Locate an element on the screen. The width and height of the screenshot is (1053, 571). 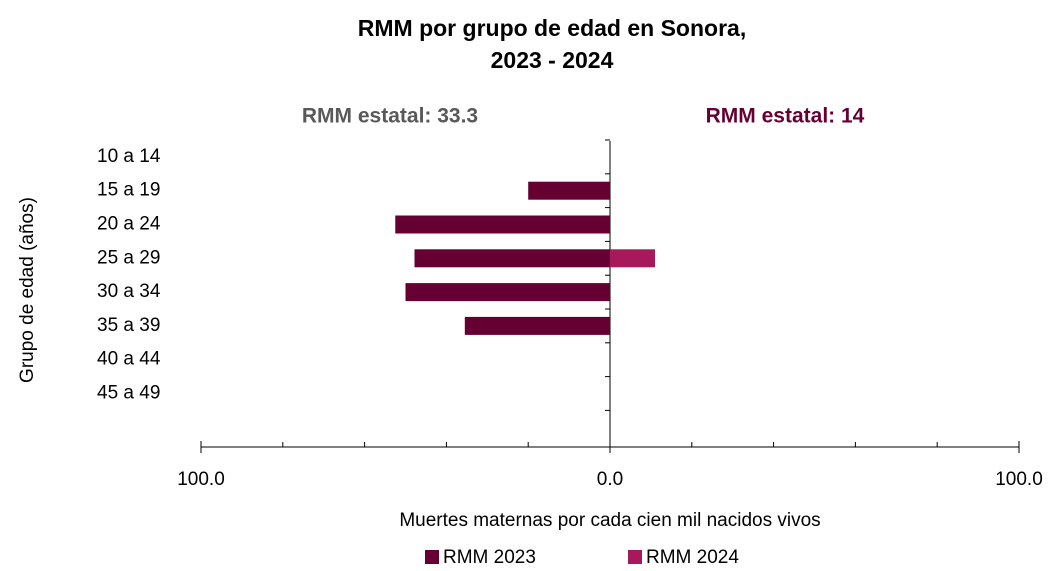
y-tick-label: 40 a 44 is located at coordinates (129, 359).